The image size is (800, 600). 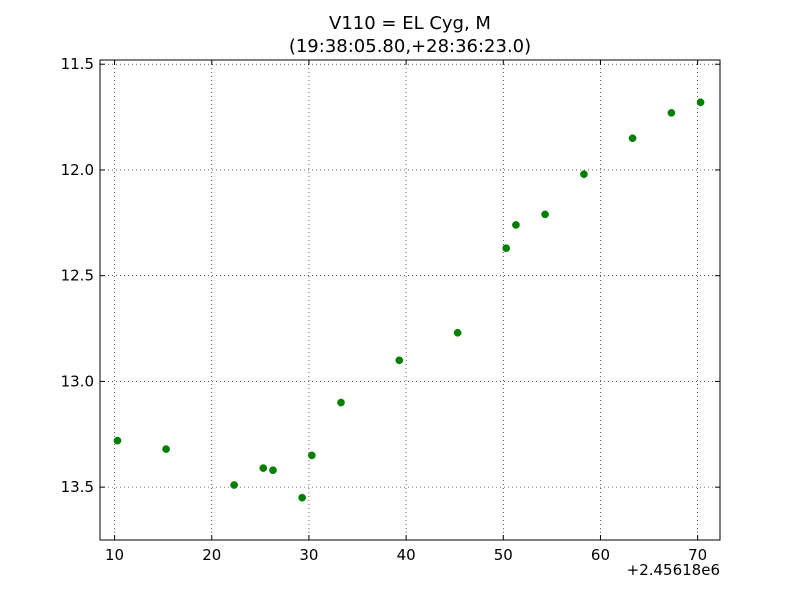 What do you see at coordinates (410, 46) in the screenshot?
I see `chart-subtitle: (19:38:05.80,+28:36:23.0)` at bounding box center [410, 46].